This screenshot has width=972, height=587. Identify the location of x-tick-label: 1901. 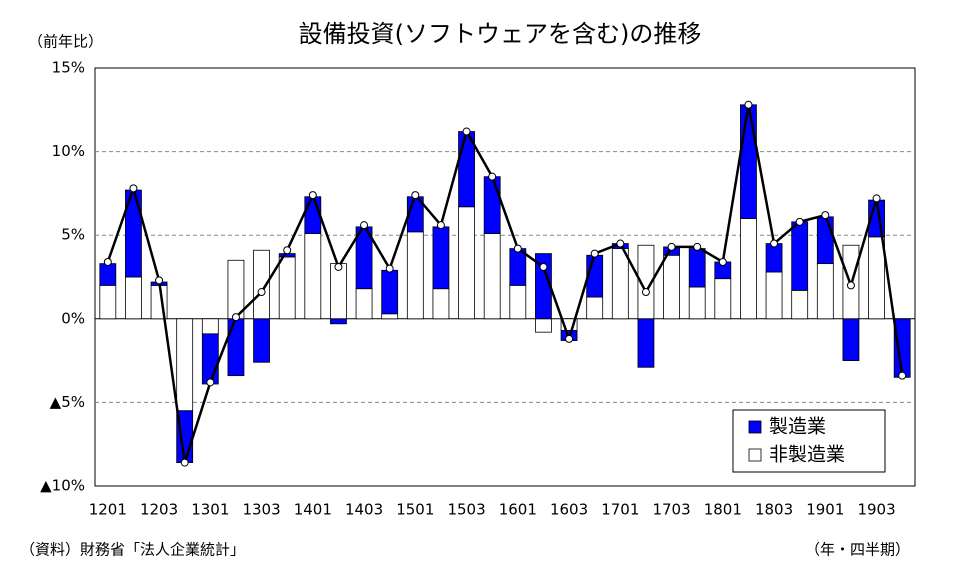
(825, 510).